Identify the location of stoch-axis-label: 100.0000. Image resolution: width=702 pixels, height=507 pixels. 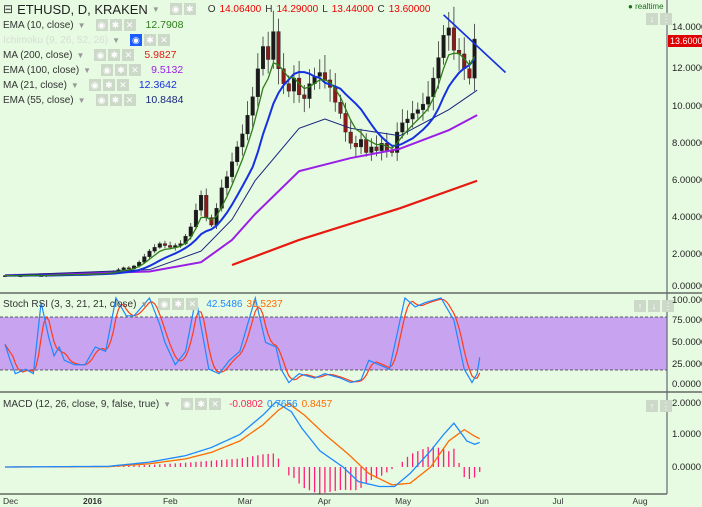
(687, 300).